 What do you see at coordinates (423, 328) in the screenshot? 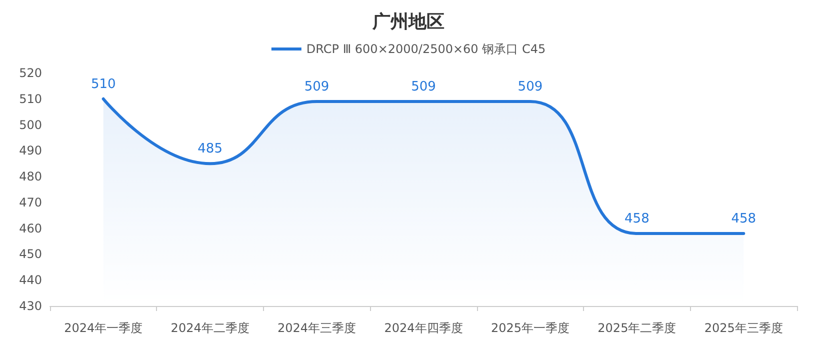
I see `x-tick-label: 2024年四季度` at bounding box center [423, 328].